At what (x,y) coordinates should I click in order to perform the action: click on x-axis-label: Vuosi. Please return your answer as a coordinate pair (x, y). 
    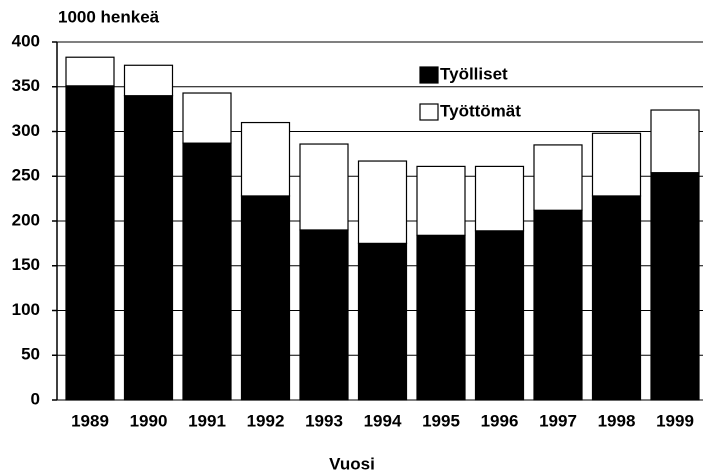
    Looking at the image, I should click on (352, 463).